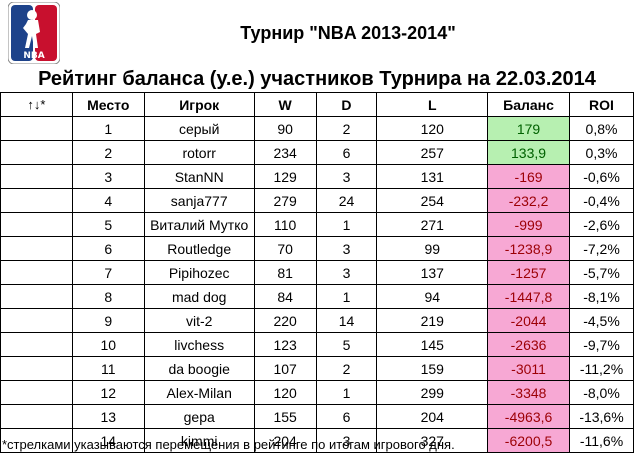 Image resolution: width=634 pixels, height=458 pixels. Describe the element at coordinates (601, 176) in the screenshot. I see `roi-cell: -0,6%` at that location.